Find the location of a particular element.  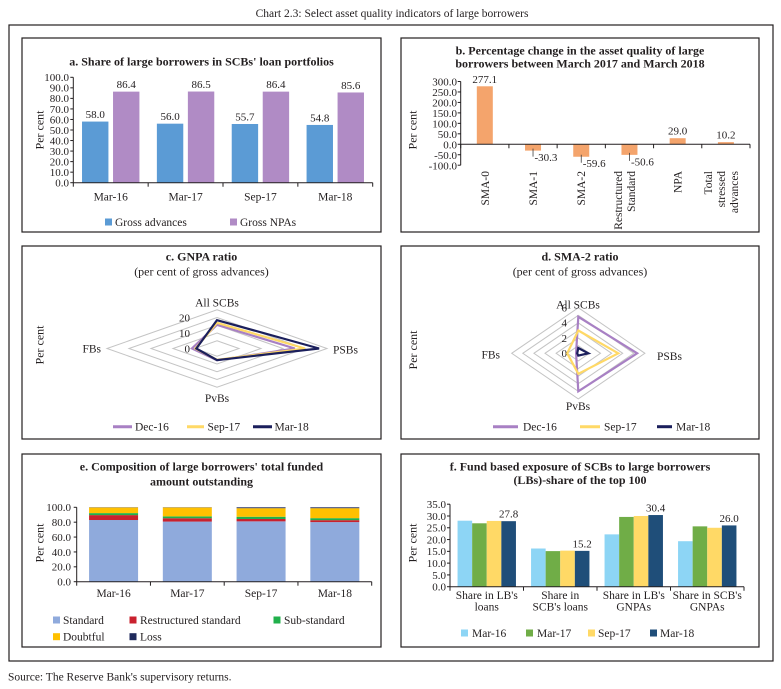

data-label: -30.3 is located at coordinates (546, 158).